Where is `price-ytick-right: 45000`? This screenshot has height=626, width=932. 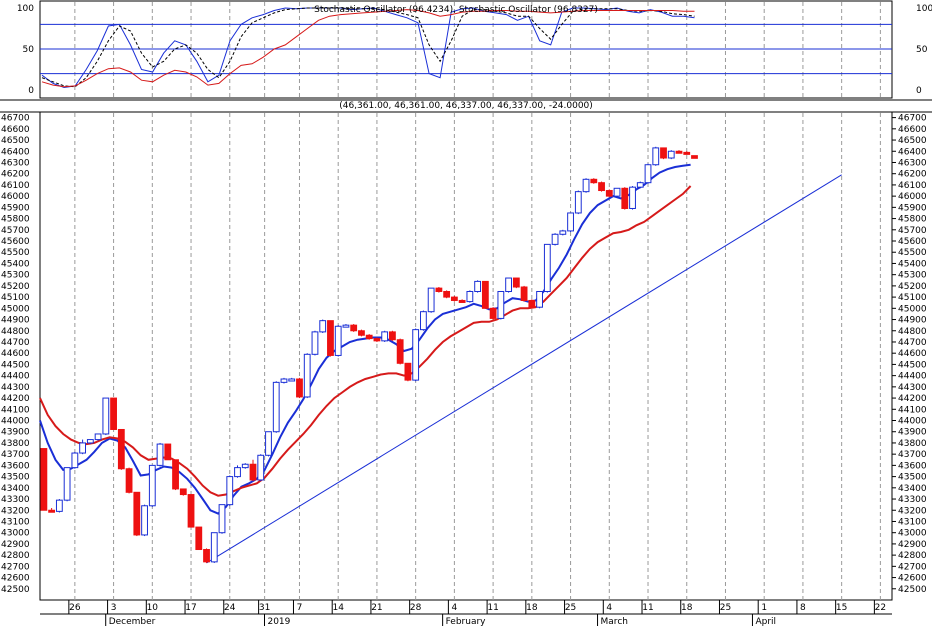 price-ytick-right: 45000 is located at coordinates (912, 309).